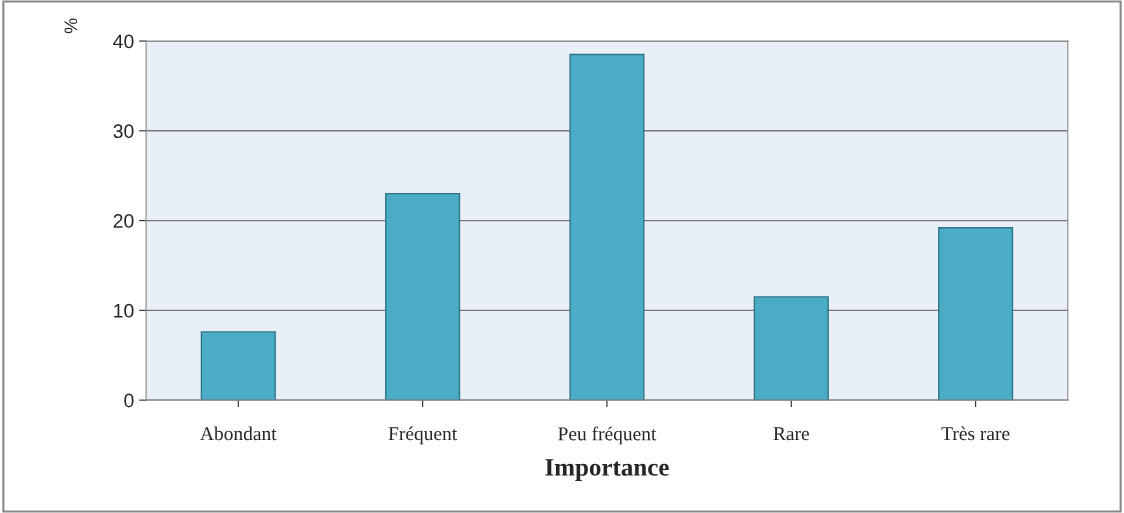  I want to click on x-tick-label: Peu fréquent, so click(607, 435).